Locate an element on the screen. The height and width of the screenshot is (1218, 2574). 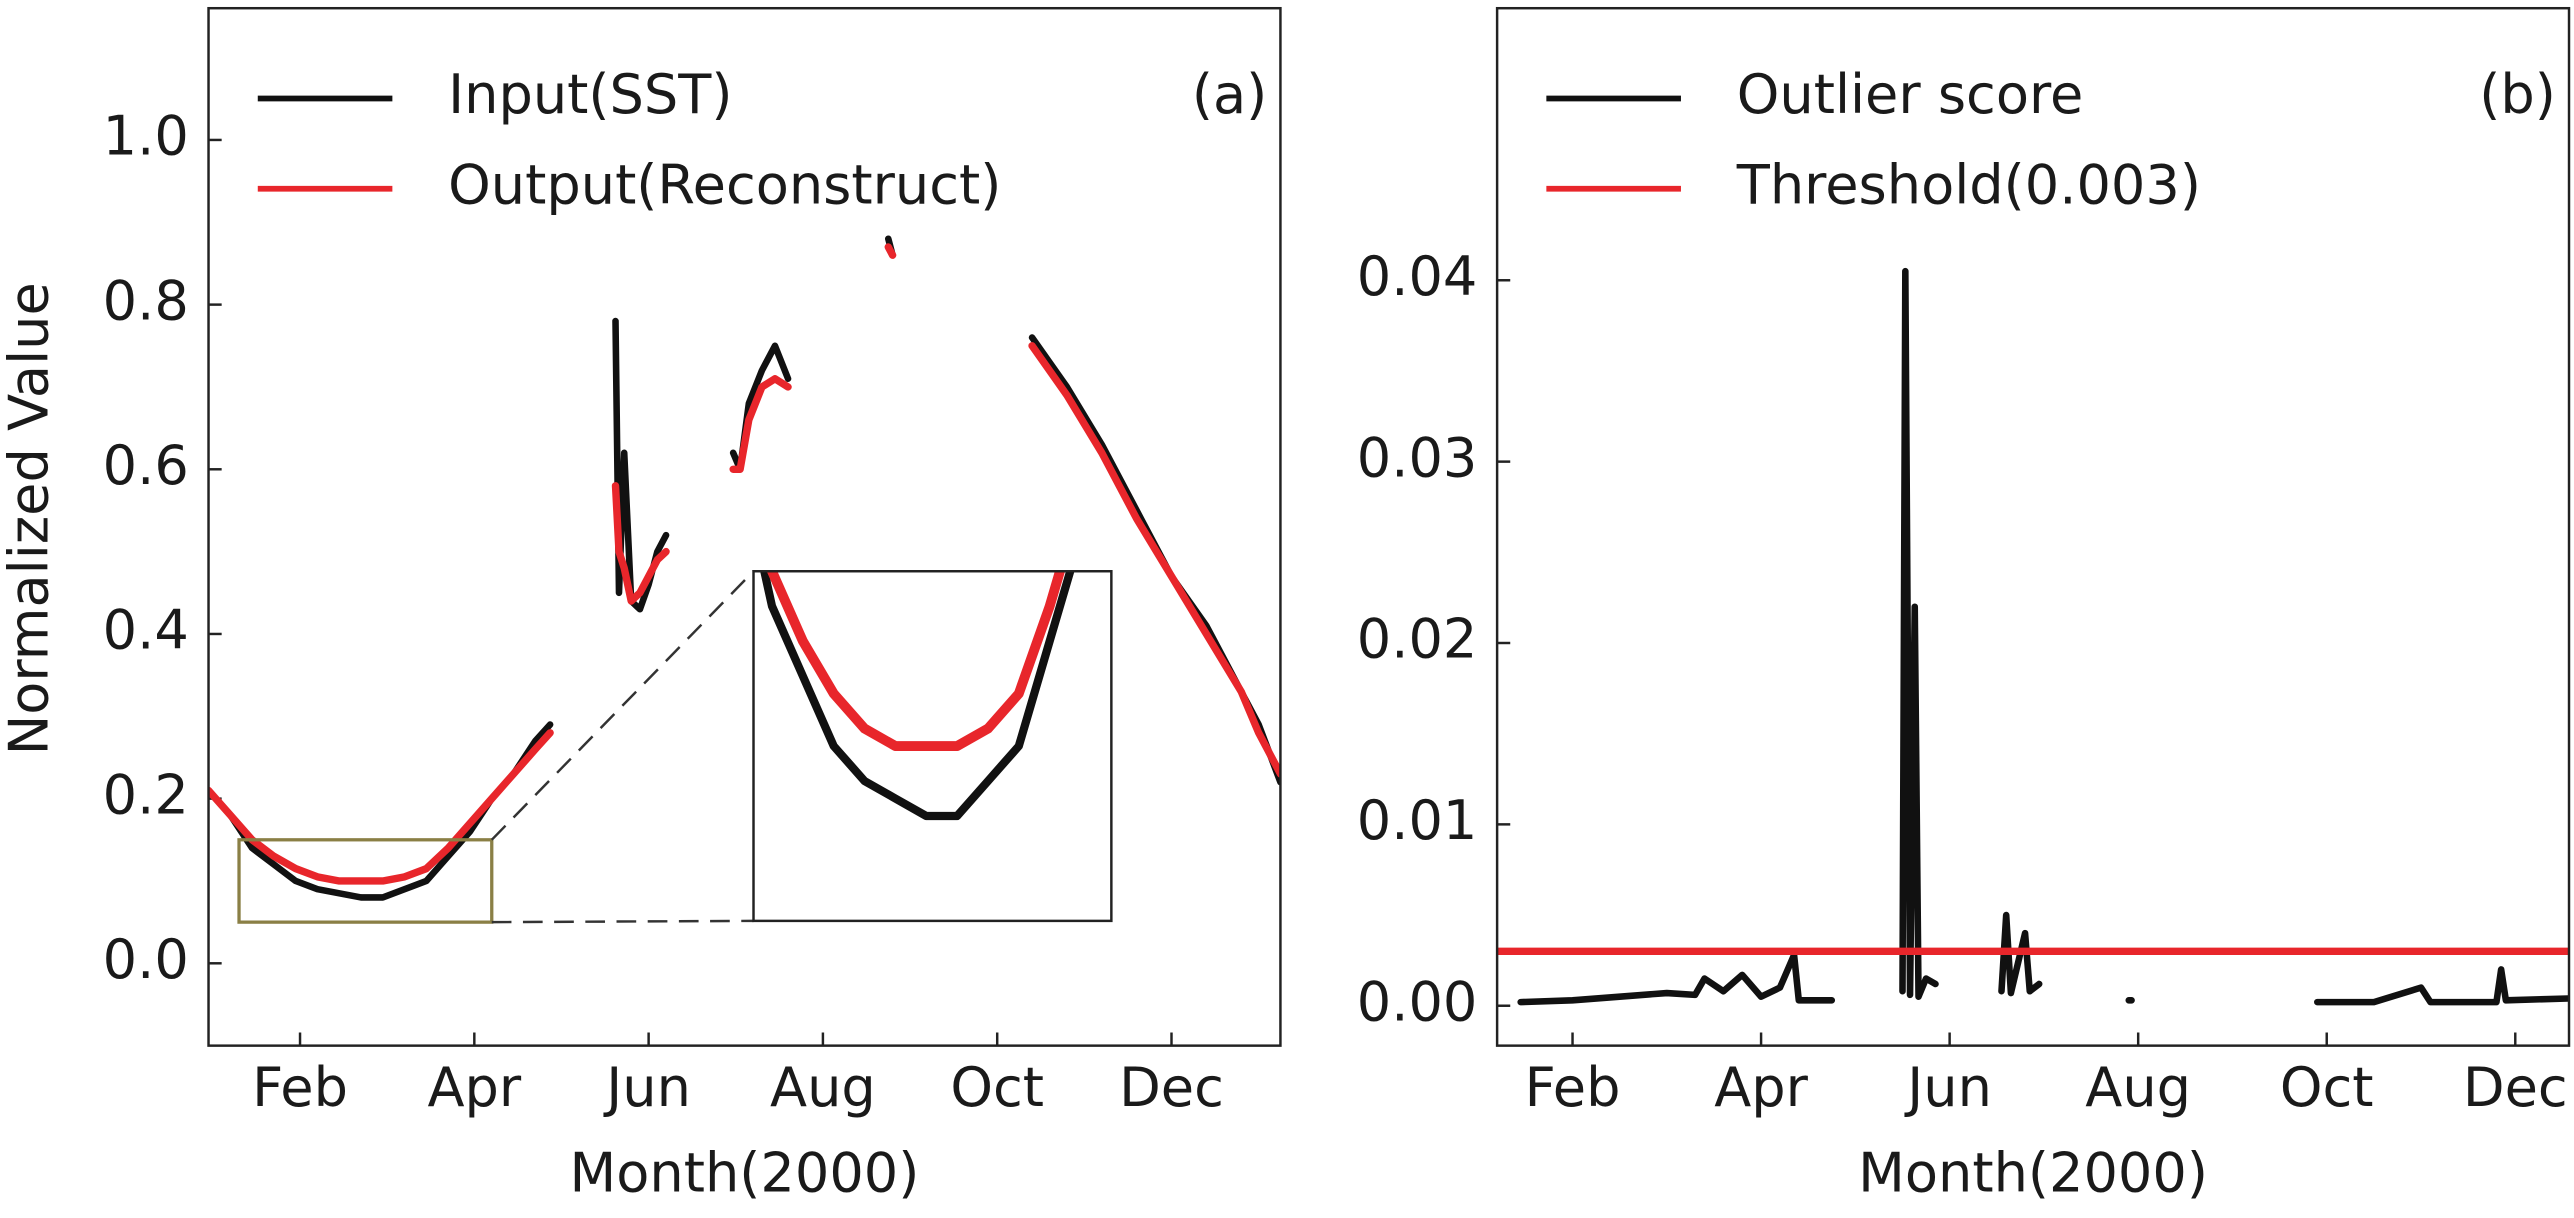
legend-label: Input(SST) is located at coordinates (590, 94).